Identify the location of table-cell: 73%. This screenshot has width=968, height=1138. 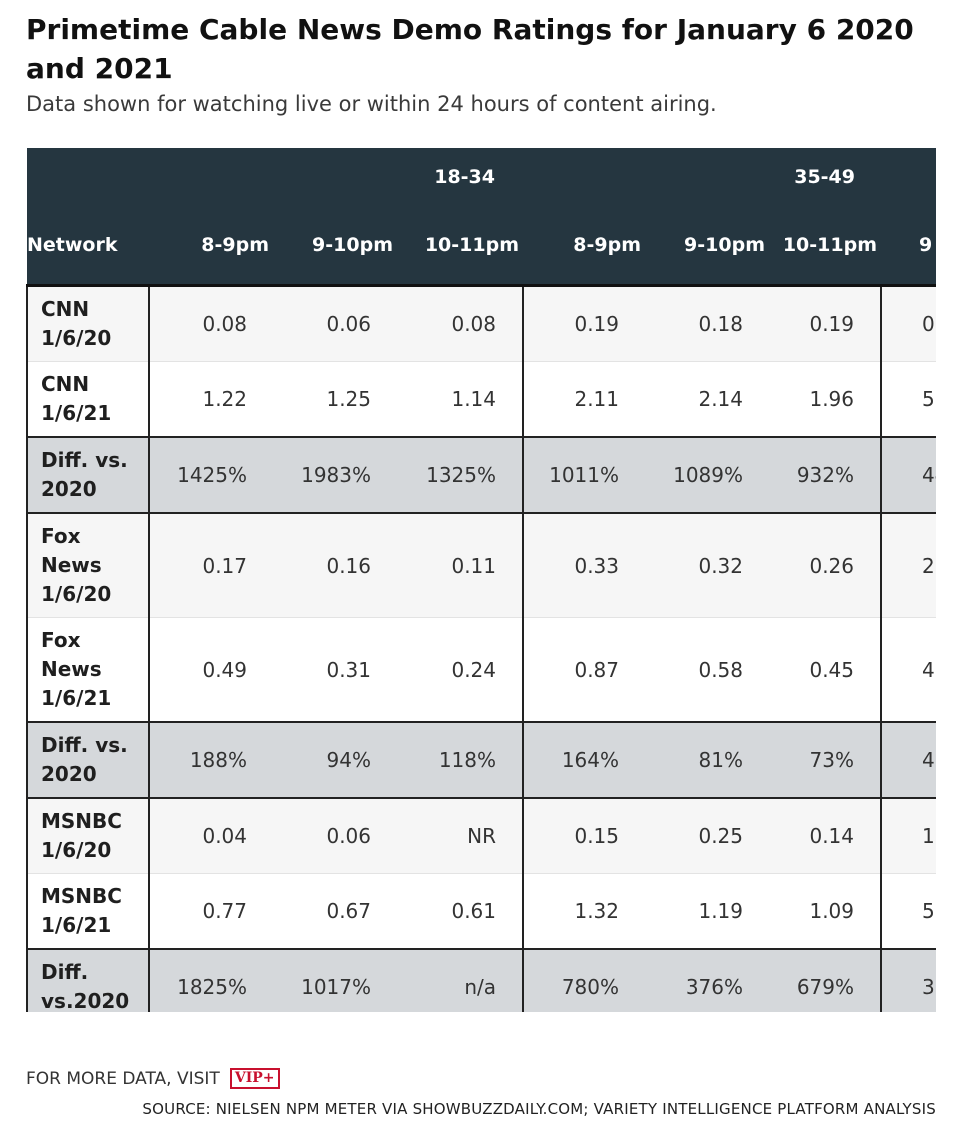
(825, 760).